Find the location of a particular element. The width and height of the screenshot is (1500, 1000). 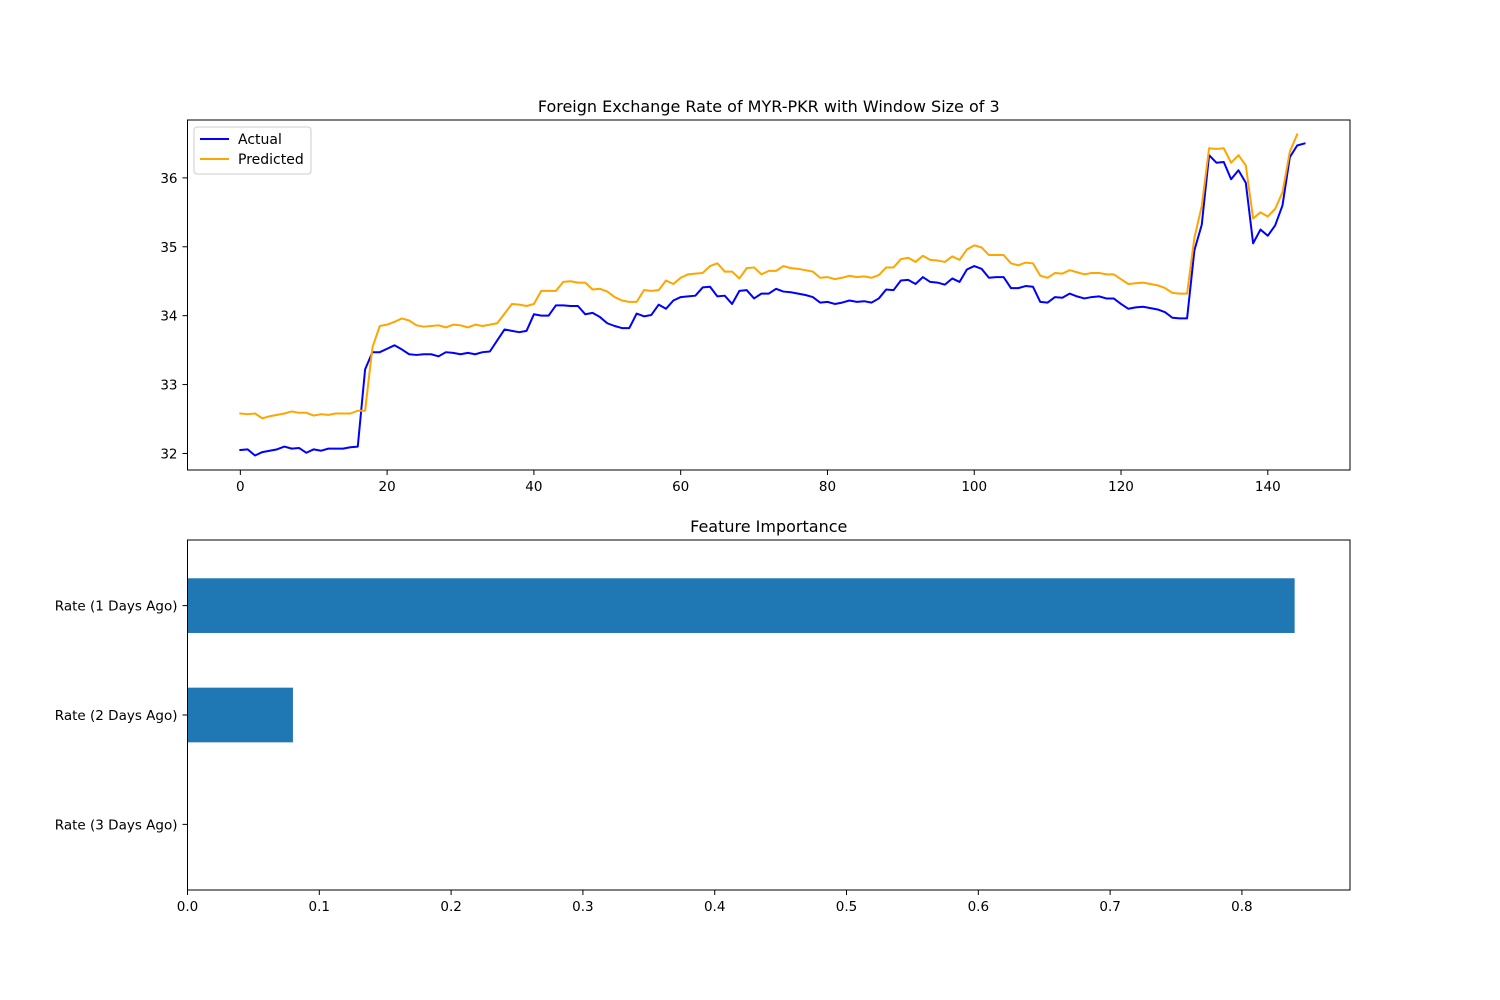

y-tick-label: 33 is located at coordinates (168, 386).